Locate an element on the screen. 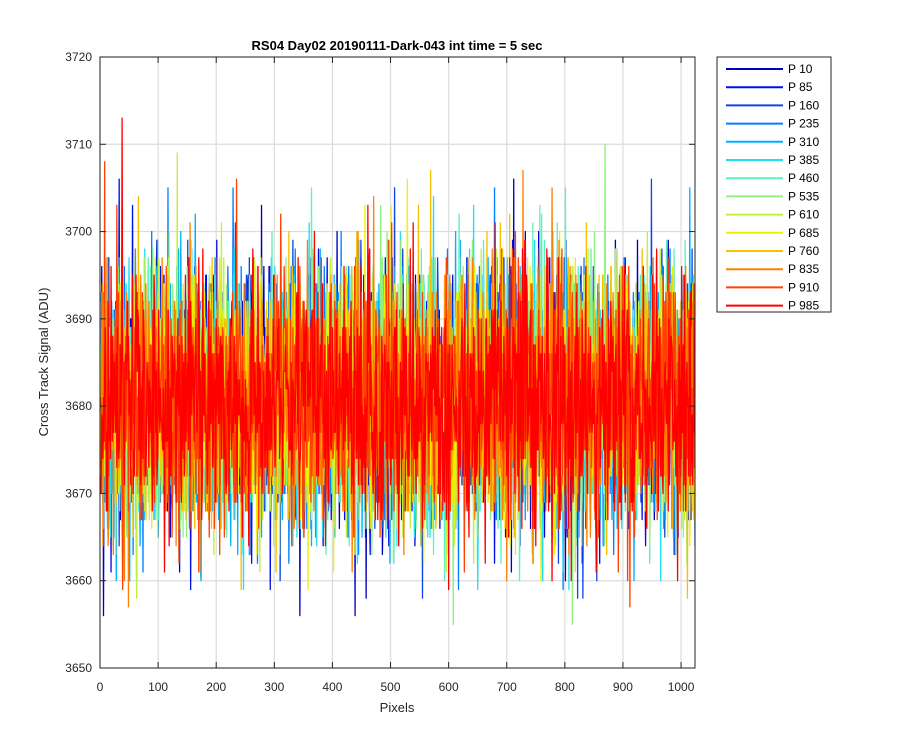 The height and width of the screenshot is (750, 900). legend-entry: P 235 is located at coordinates (803, 124).